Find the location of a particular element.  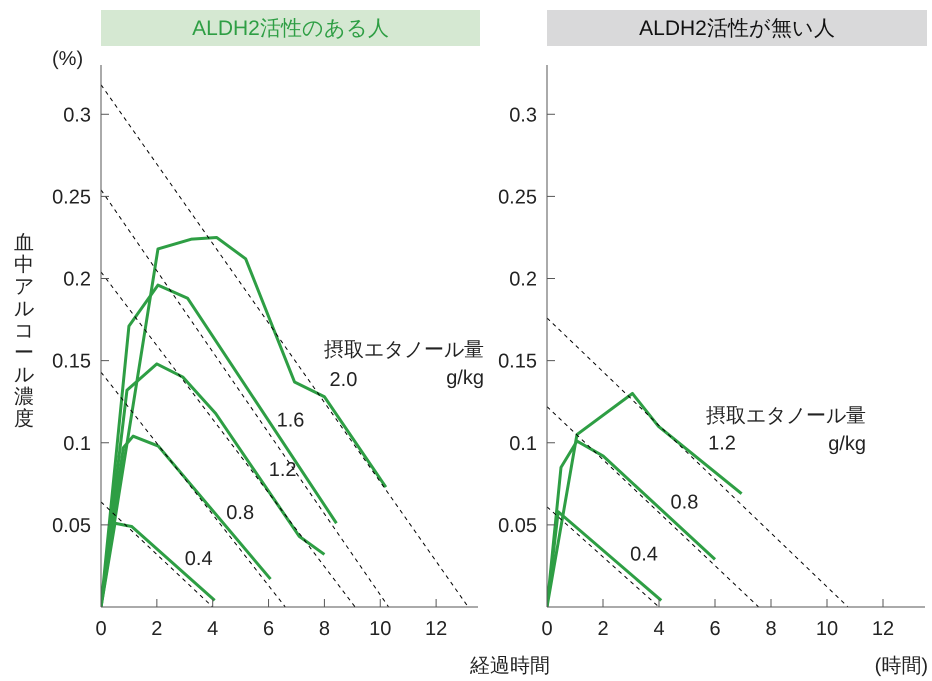

series-label: 1.6 is located at coordinates (290, 421).